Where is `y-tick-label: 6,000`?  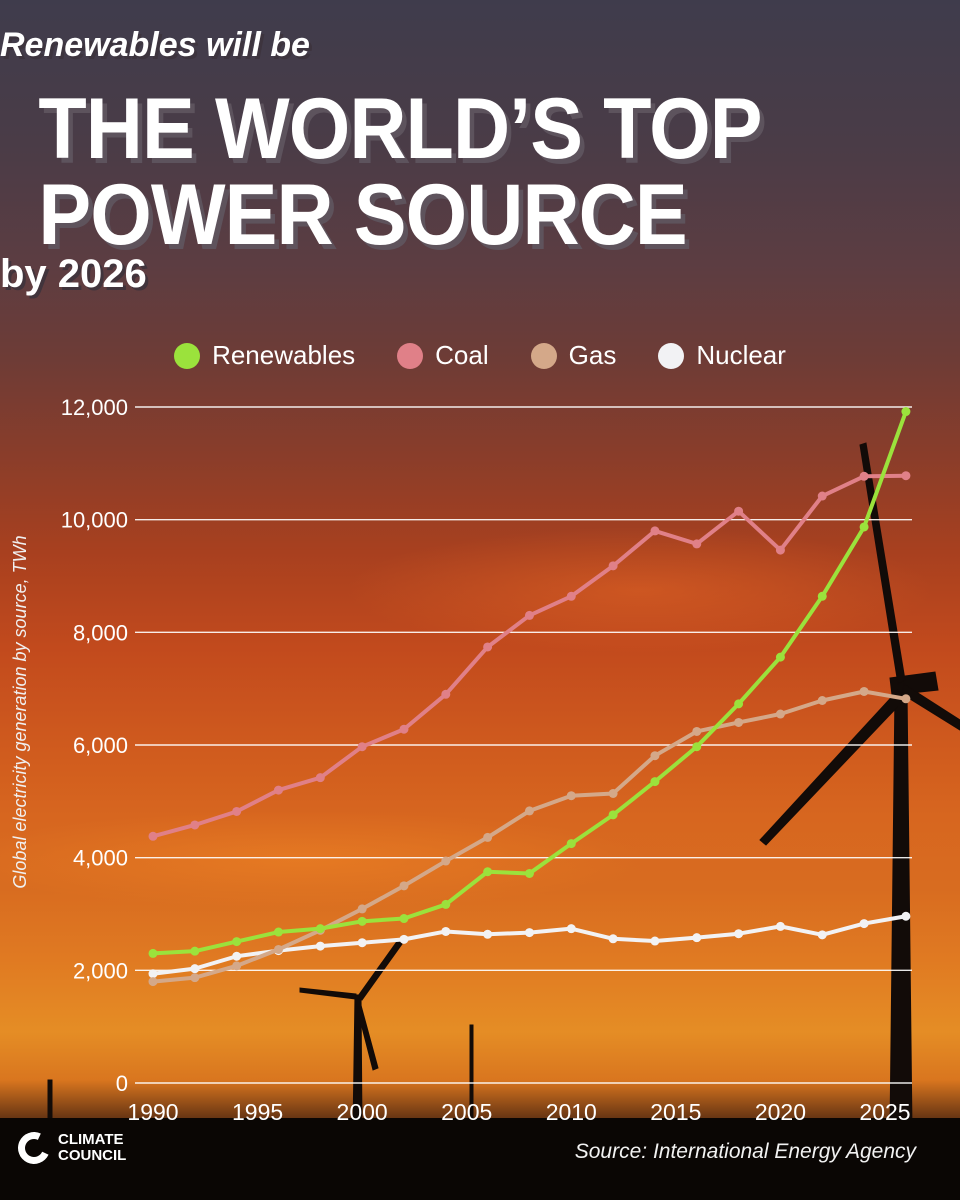 y-tick-label: 6,000 is located at coordinates (100, 745).